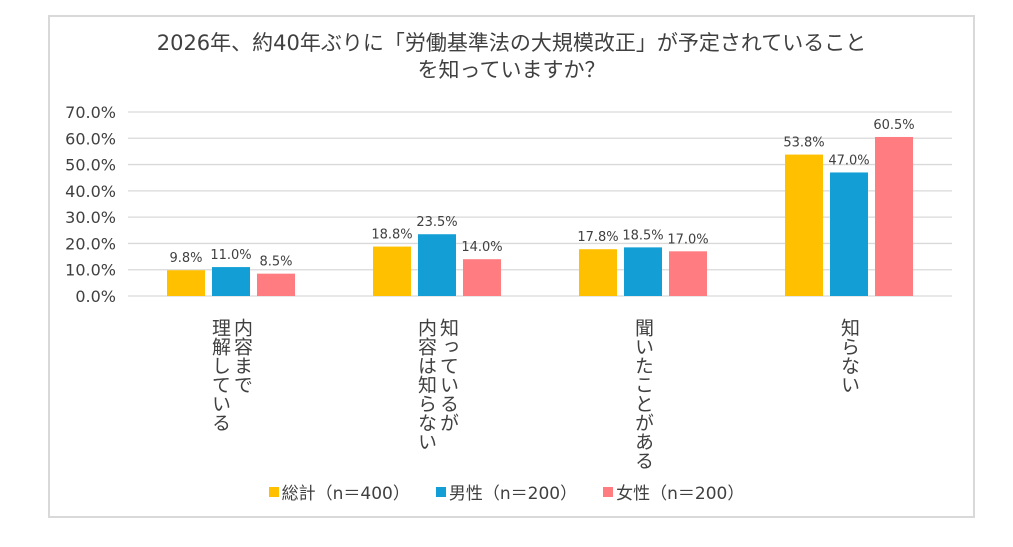  I want to click on data-label: 14.0%, so click(481, 247).